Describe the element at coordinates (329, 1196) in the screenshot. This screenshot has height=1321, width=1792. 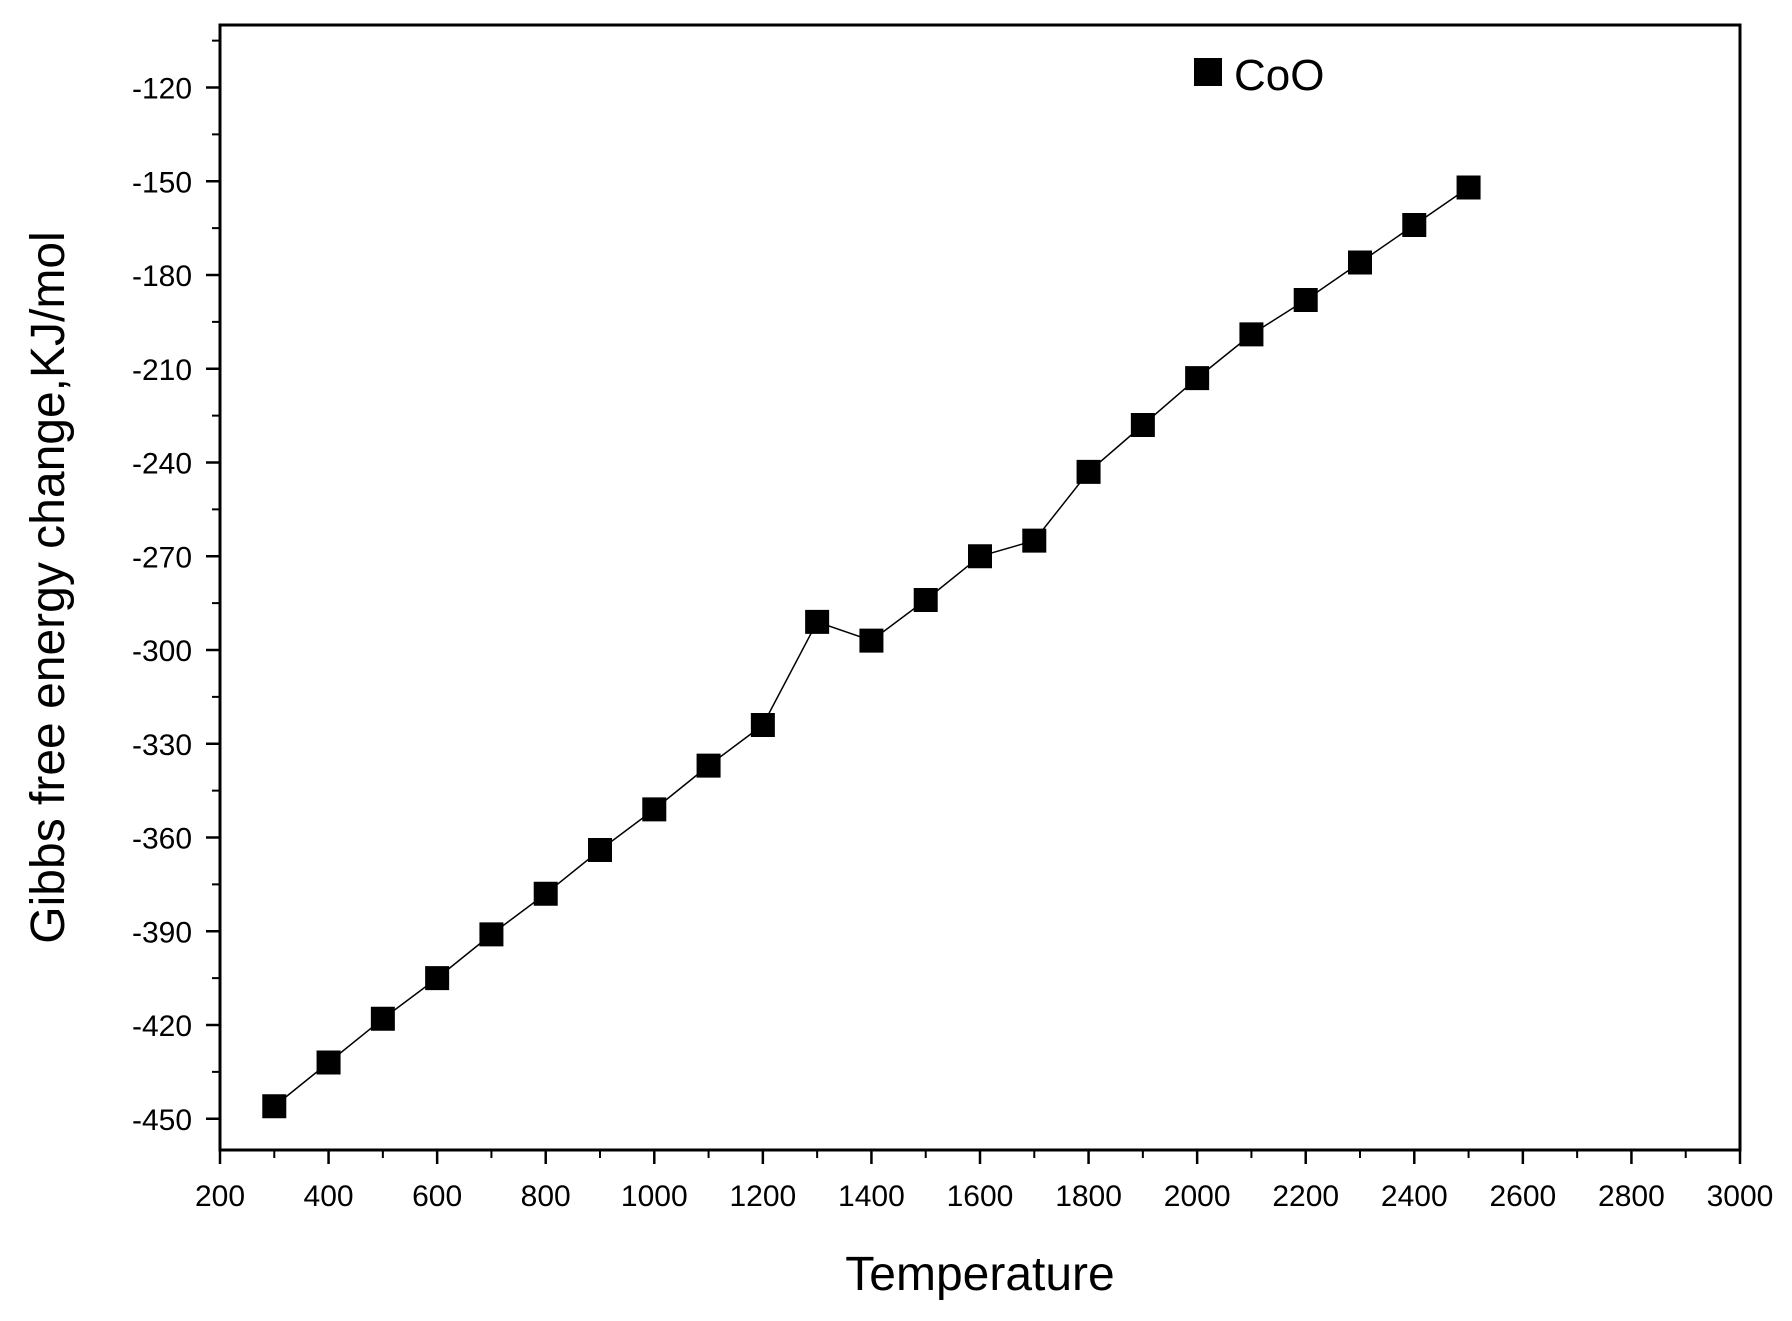
I see `x-tick-label: 400` at that location.